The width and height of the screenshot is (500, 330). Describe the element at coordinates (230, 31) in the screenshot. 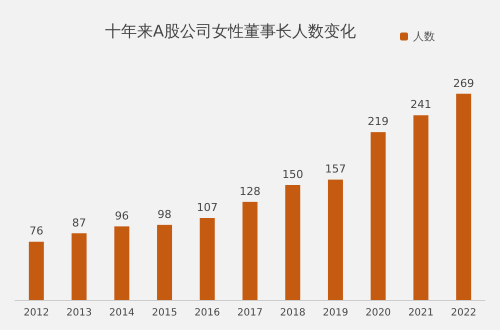

I see `chart-title: 十年来A股公司女性董事长人数变化` at that location.